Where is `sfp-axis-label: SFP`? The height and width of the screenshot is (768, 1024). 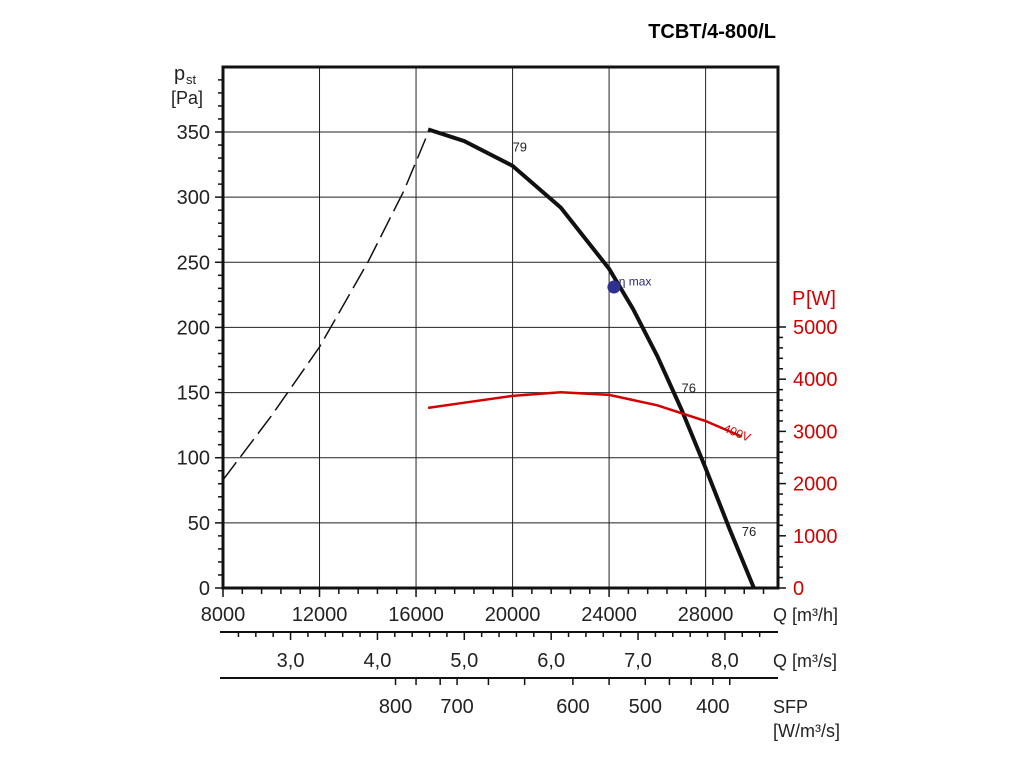
sfp-axis-label: SFP is located at coordinates (790, 707).